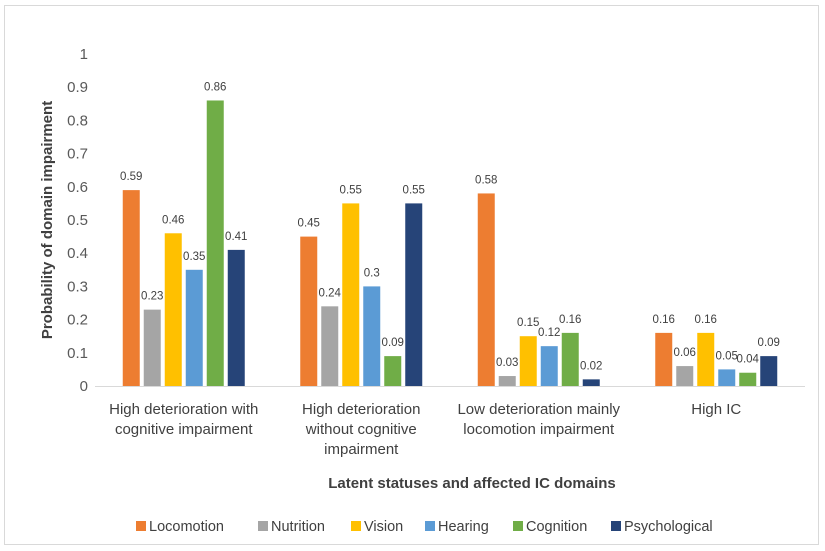 The height and width of the screenshot is (551, 825). Describe the element at coordinates (361, 409) in the screenshot. I see `category-label: High deterioration` at that location.